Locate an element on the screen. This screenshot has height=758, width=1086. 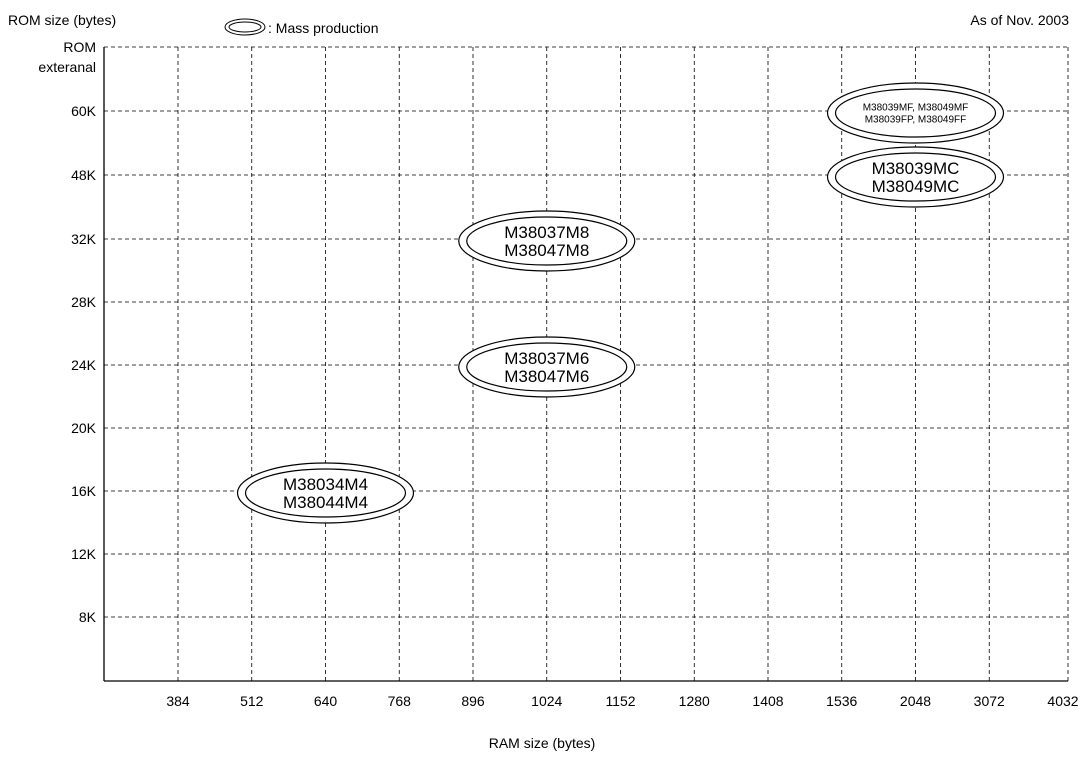
point-label: M38047M8 is located at coordinates (546, 250).